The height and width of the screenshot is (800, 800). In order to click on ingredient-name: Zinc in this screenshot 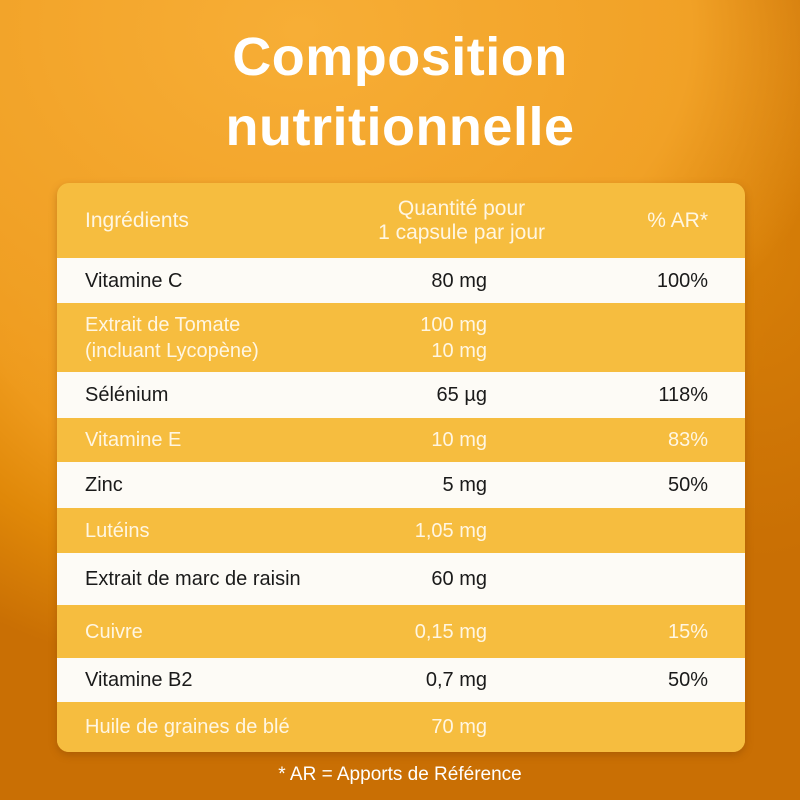, I will do `click(104, 485)`.